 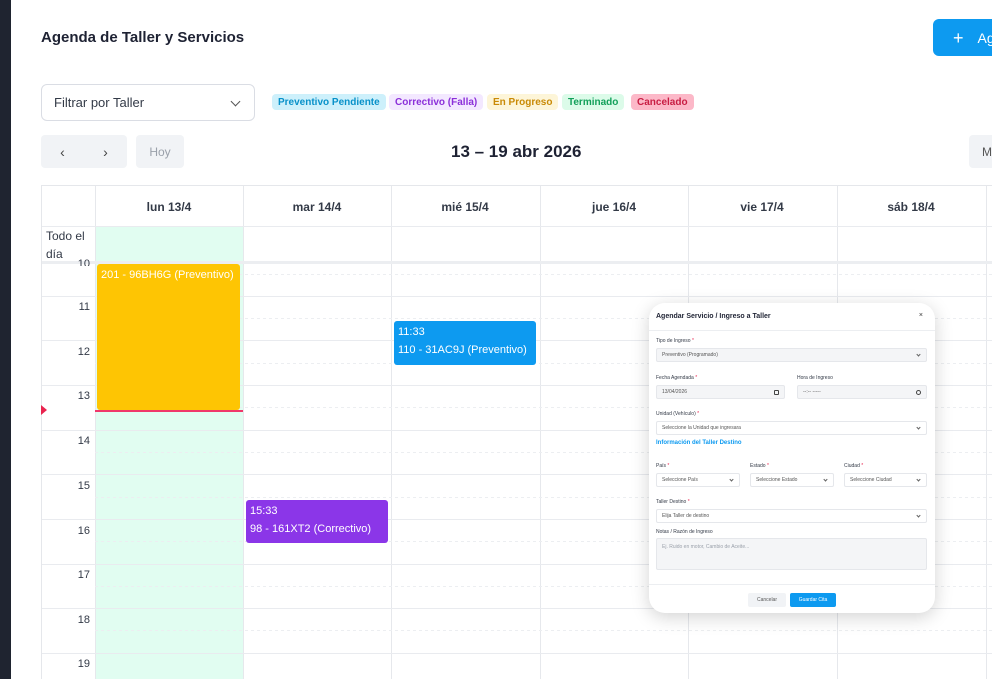 I want to click on calendar-event: 11:33 110 - 31AC9J (Preventivo), so click(x=465, y=343).